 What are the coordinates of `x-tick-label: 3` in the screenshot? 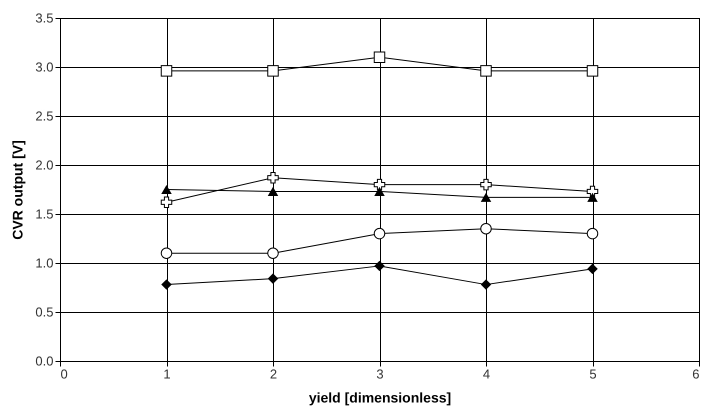 It's located at (380, 374).